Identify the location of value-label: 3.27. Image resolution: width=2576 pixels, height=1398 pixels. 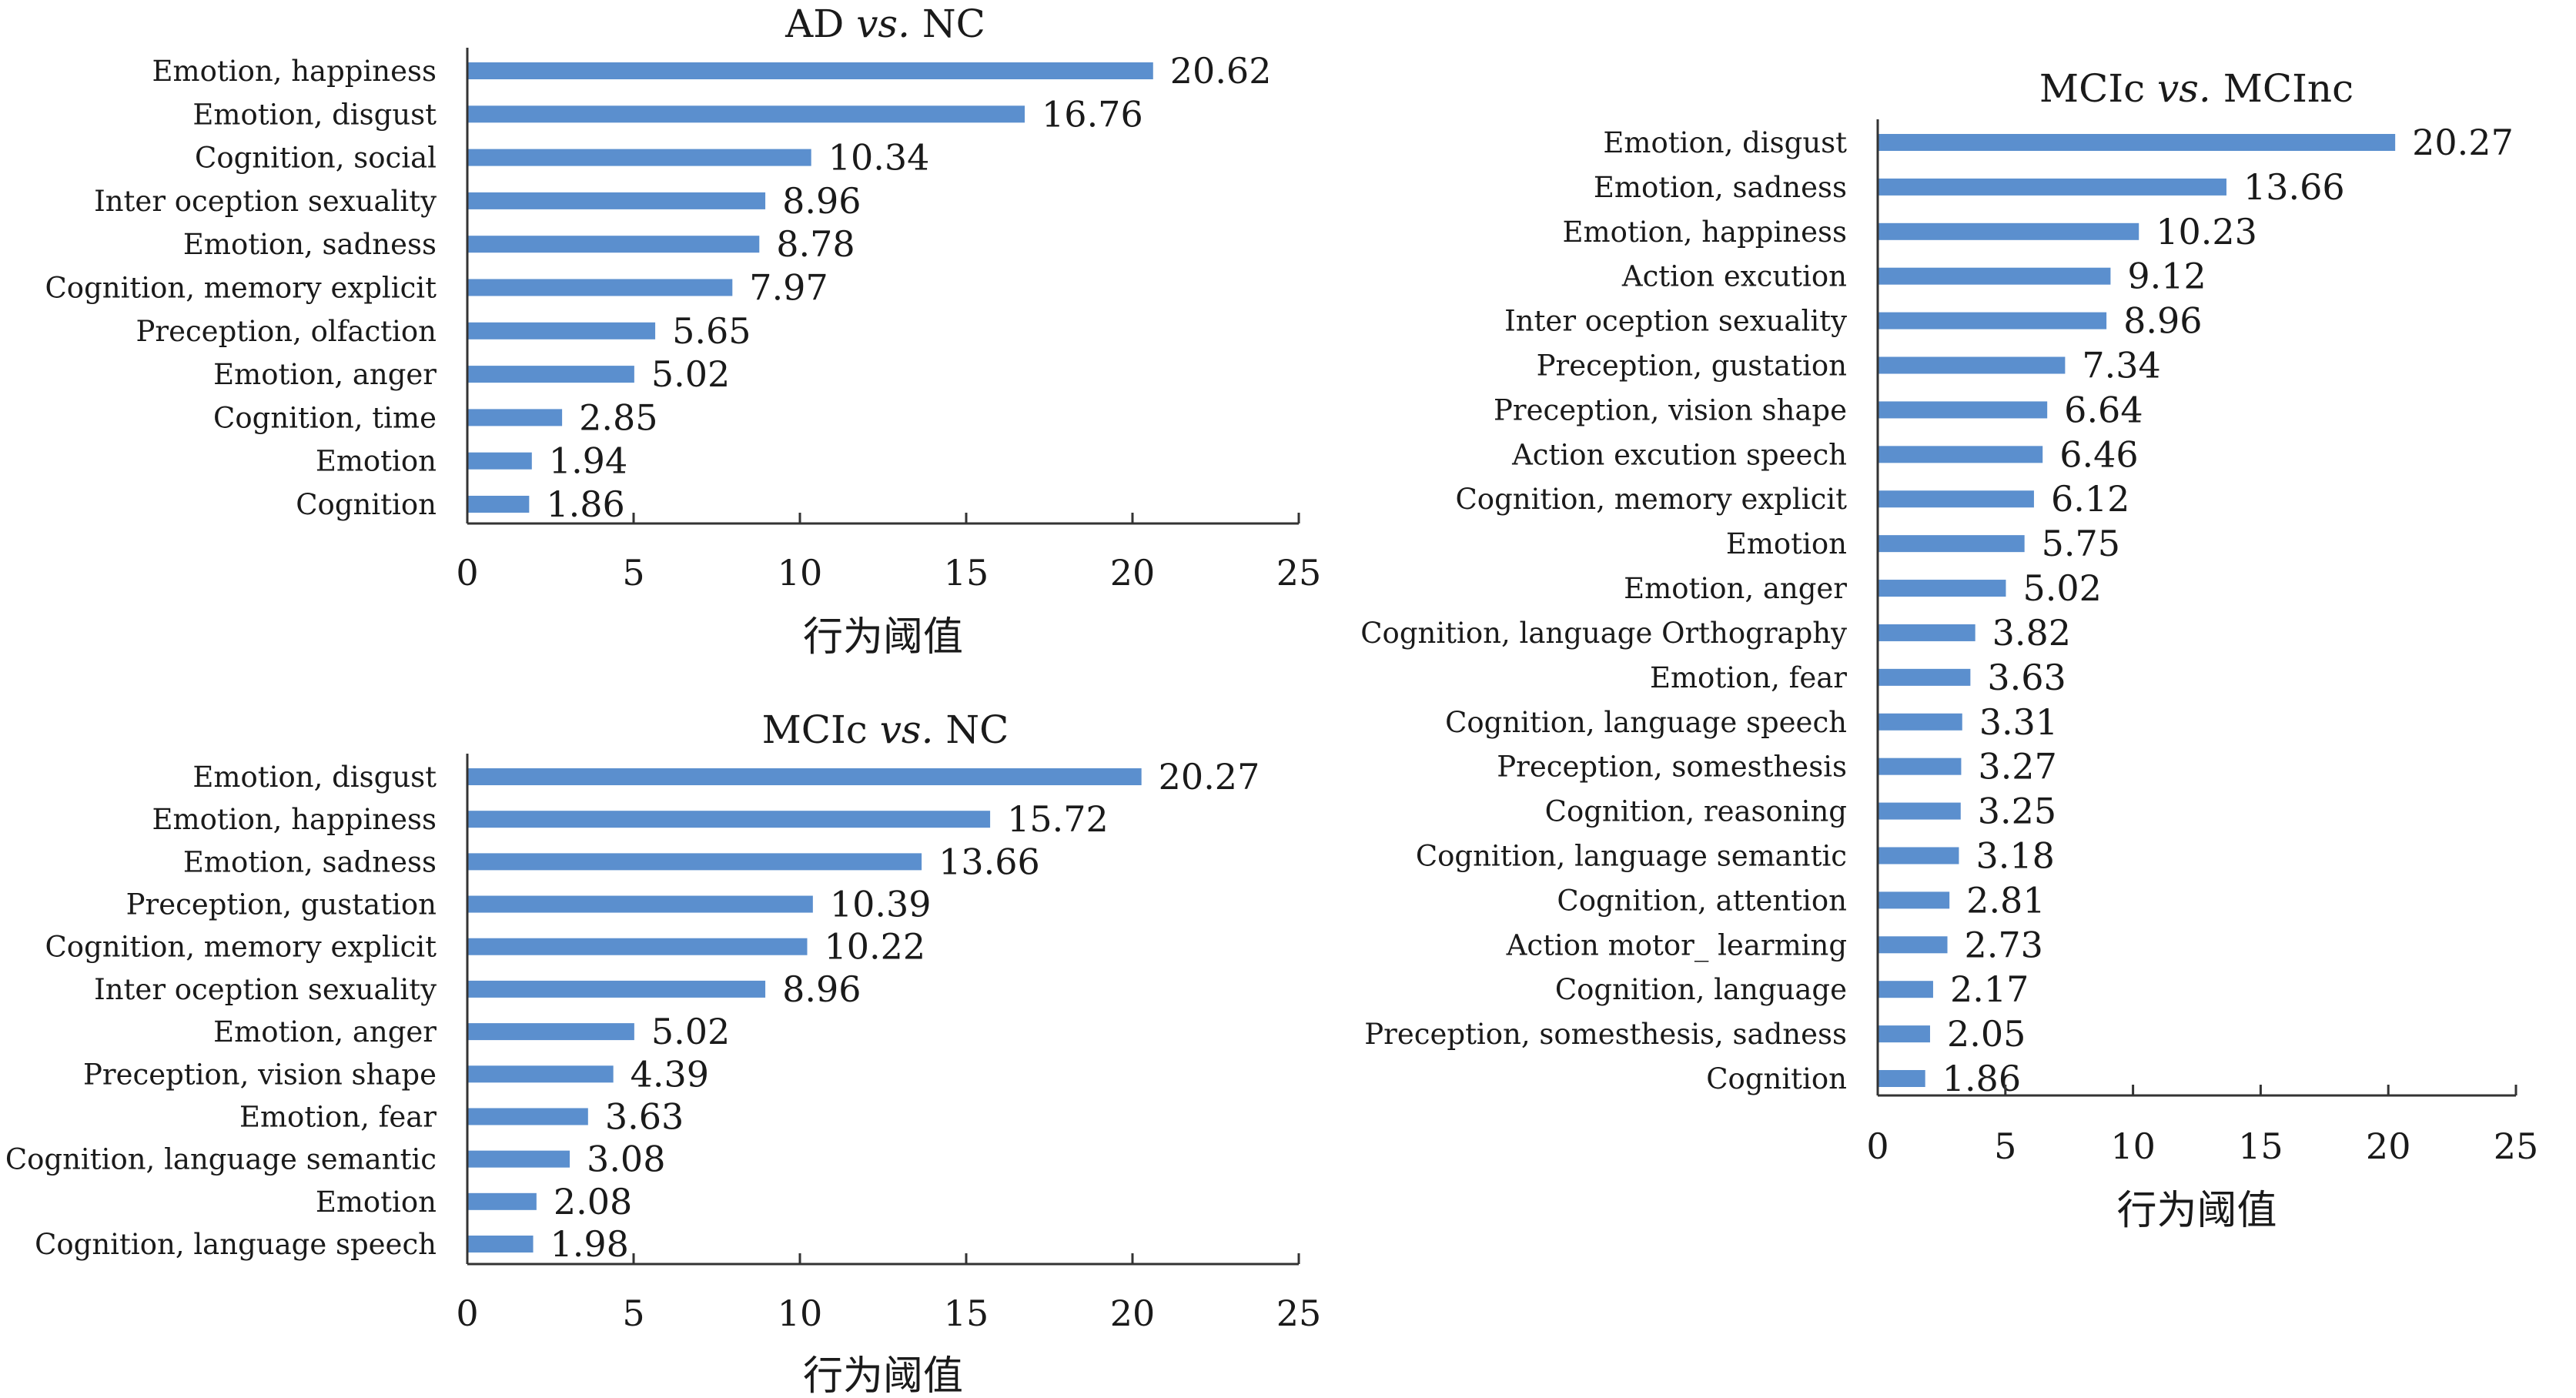
(2017, 767).